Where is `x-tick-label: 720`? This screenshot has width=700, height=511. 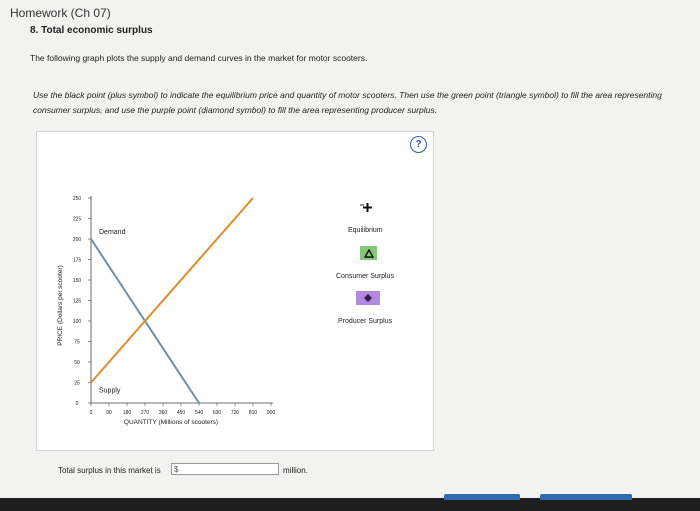
x-tick-label: 720 is located at coordinates (235, 413).